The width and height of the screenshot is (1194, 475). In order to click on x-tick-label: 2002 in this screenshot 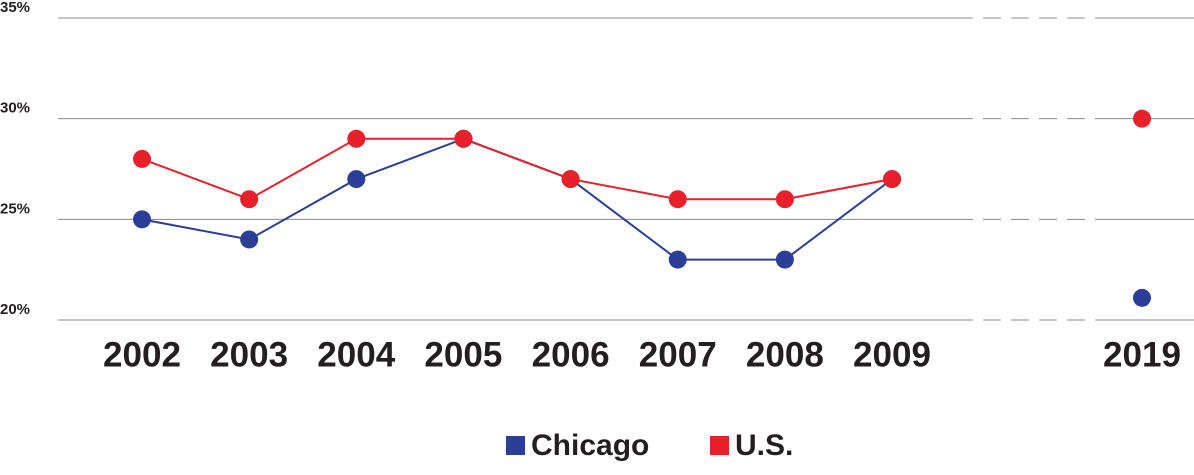, I will do `click(142, 354)`.